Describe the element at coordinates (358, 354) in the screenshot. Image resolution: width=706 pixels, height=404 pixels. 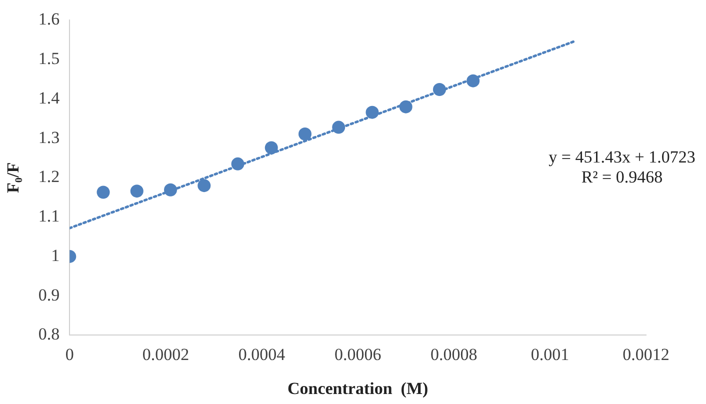
I see `x-tick-label: 0.0006` at that location.